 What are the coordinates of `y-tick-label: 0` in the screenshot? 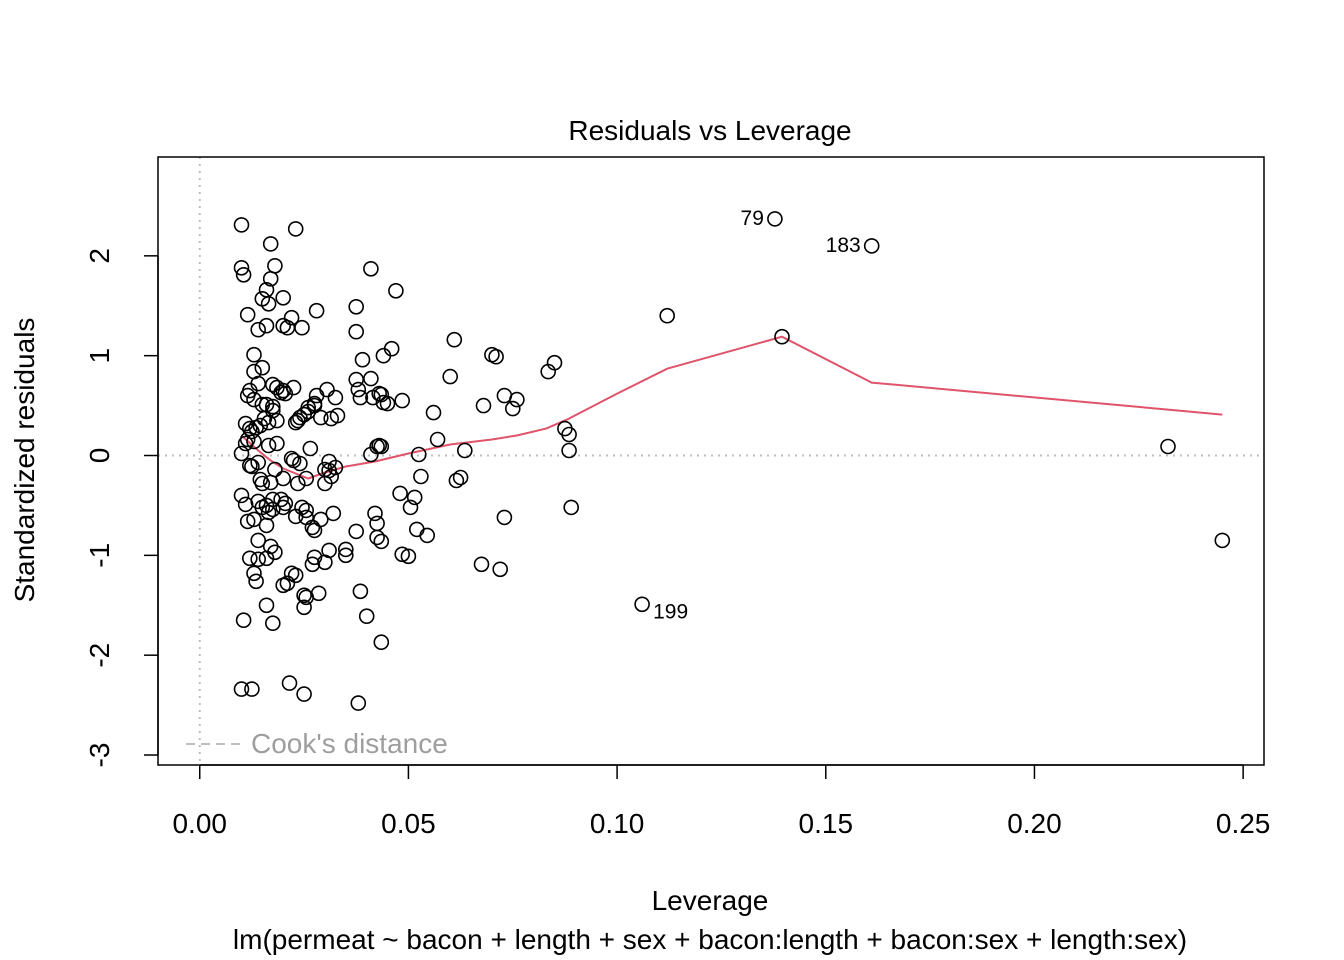 It's located at (99, 456).